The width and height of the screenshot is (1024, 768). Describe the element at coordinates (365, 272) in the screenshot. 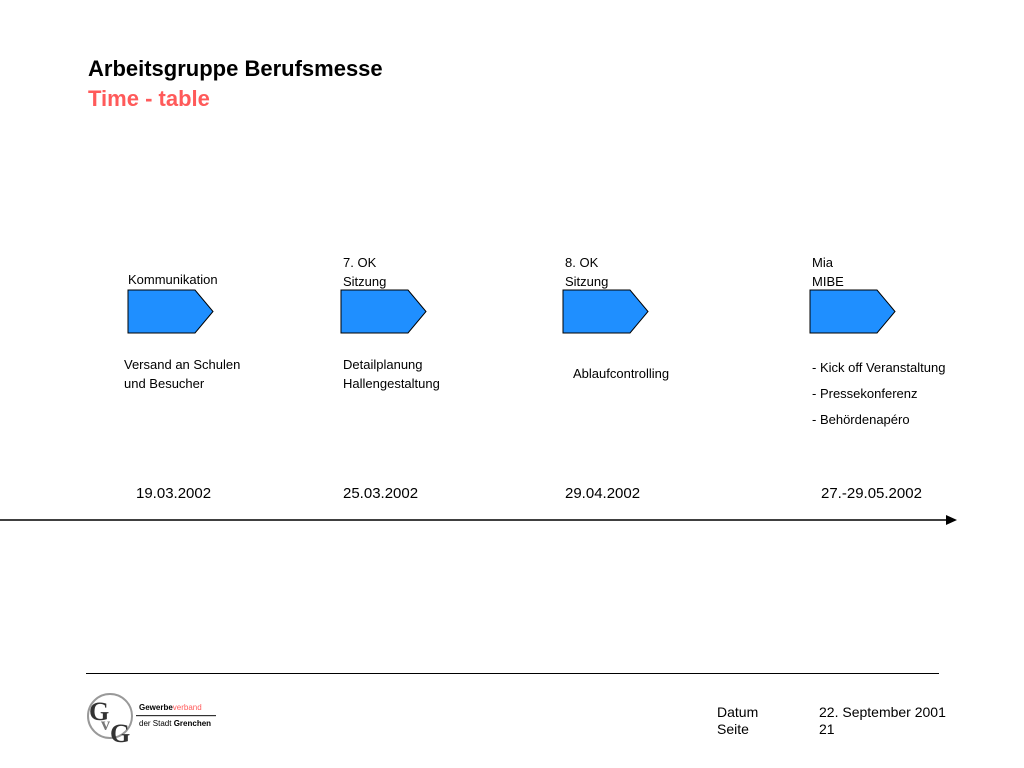

I see `milestone-2-label: 7. OK Sitzung` at that location.